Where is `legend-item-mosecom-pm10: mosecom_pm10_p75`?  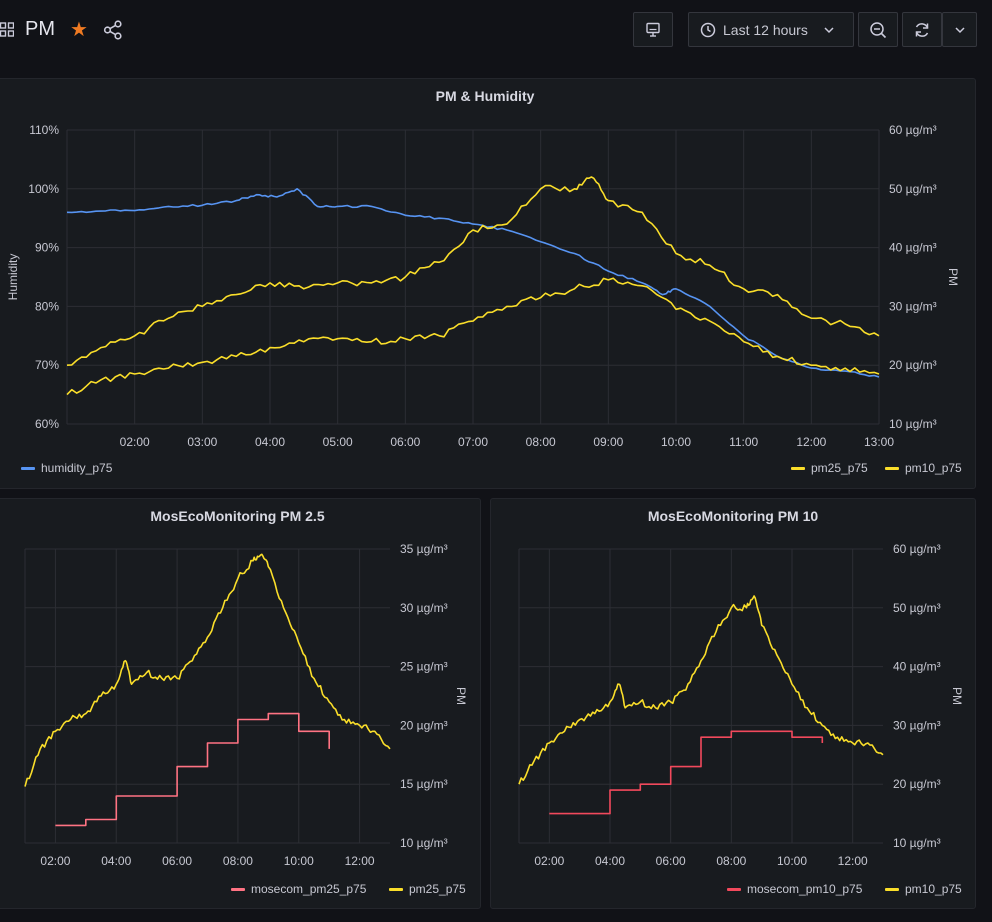 legend-item-mosecom-pm10: mosecom_pm10_p75 is located at coordinates (794, 889).